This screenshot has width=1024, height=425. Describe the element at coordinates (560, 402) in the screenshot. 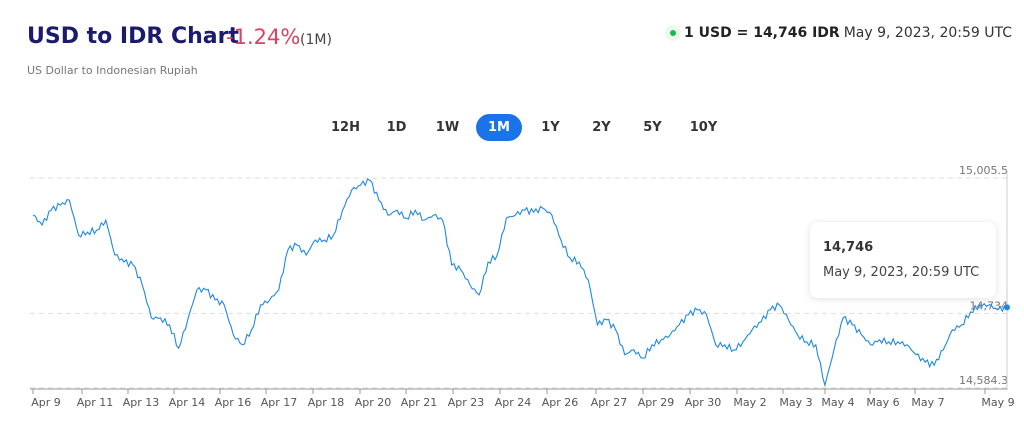

I see `x-tick-label: Apr 26` at that location.